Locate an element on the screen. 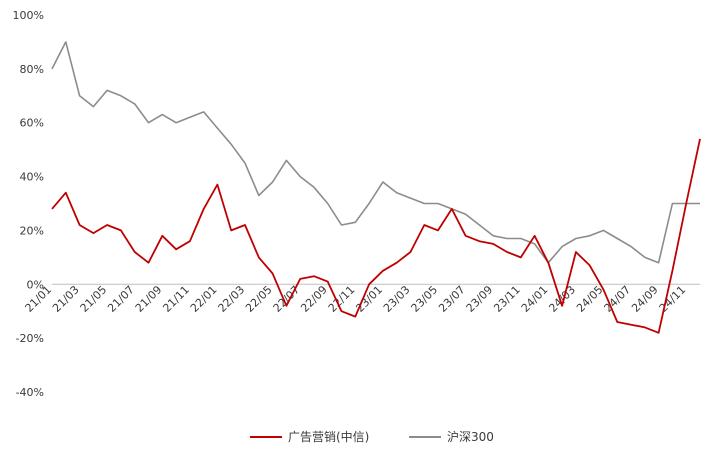 The width and height of the screenshot is (711, 453). y-tick-label: 20% is located at coordinates (32, 230).